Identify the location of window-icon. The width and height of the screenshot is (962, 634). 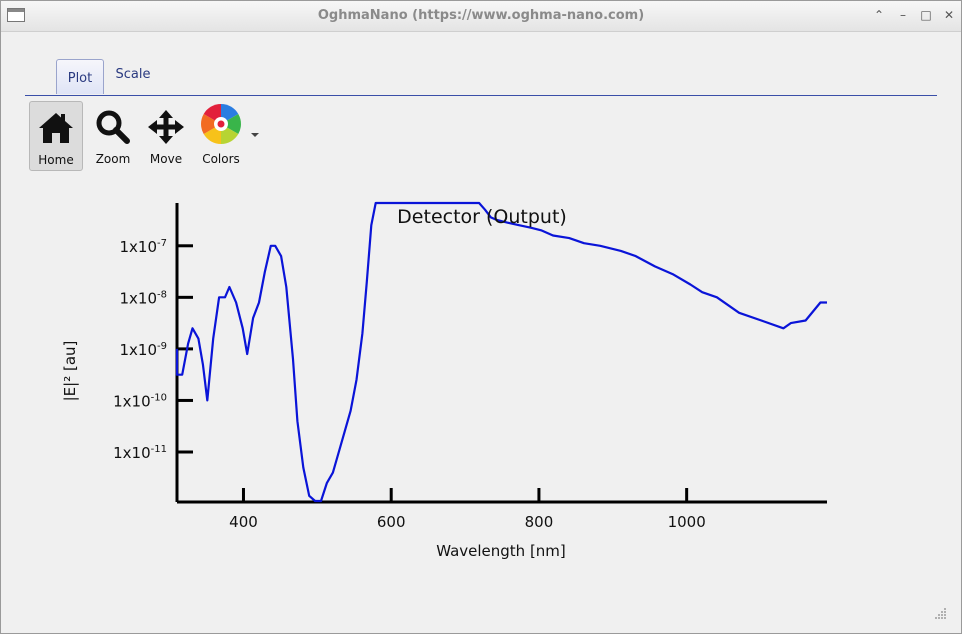
(16, 15).